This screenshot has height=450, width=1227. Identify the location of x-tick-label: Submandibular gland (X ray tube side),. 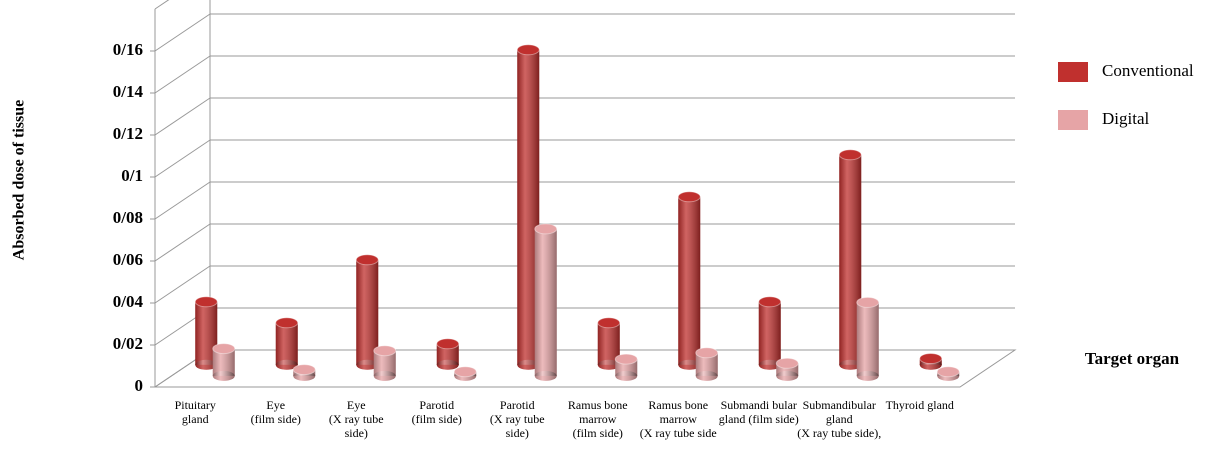
(839, 419).